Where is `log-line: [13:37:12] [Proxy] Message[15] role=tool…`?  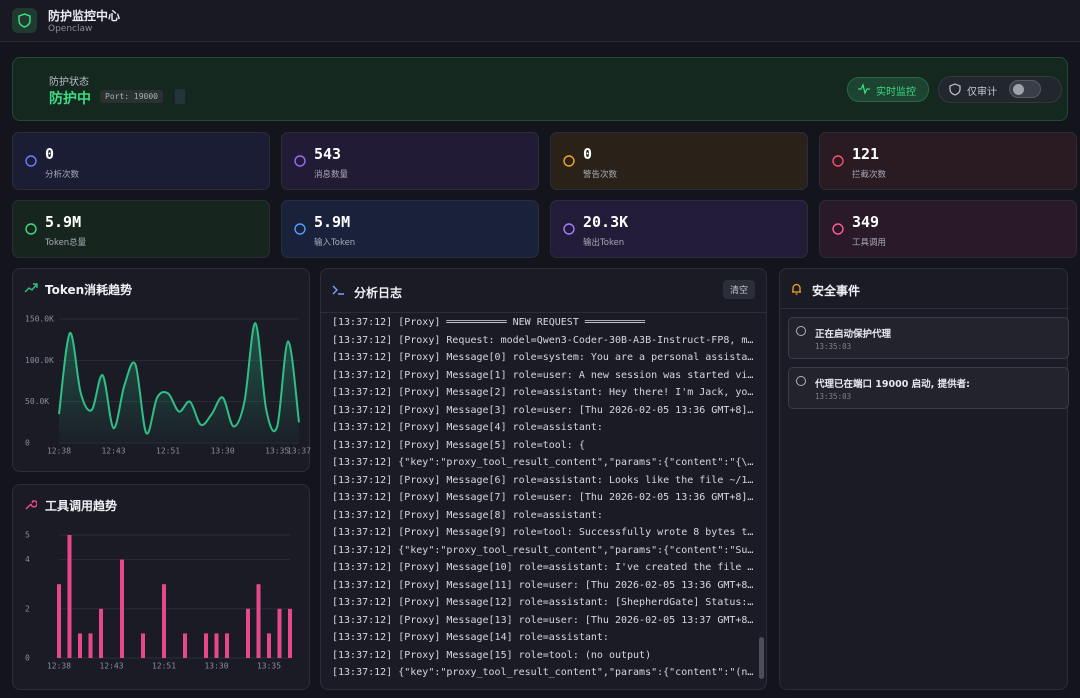
log-line: [13:37:12] [Proxy] Message[15] role=tool… is located at coordinates (492, 655).